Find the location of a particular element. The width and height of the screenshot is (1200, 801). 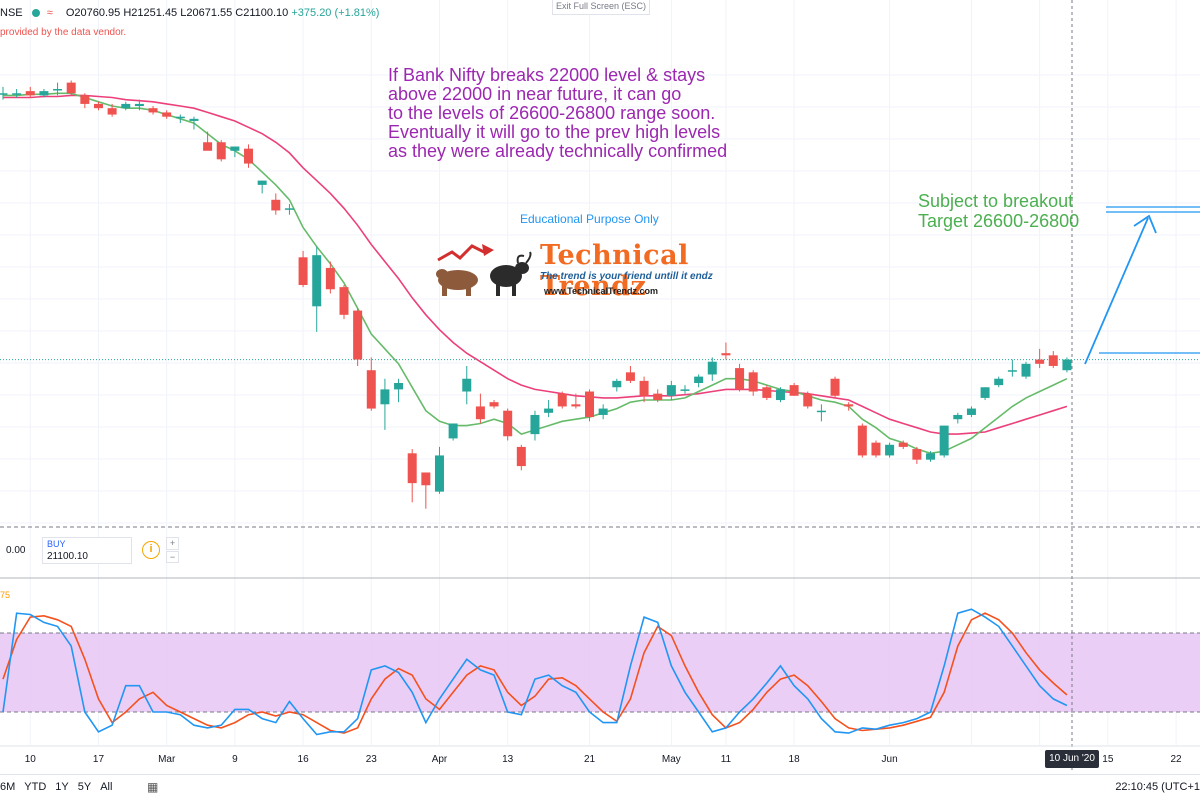

x-tick-label: Jun is located at coordinates (890, 759).